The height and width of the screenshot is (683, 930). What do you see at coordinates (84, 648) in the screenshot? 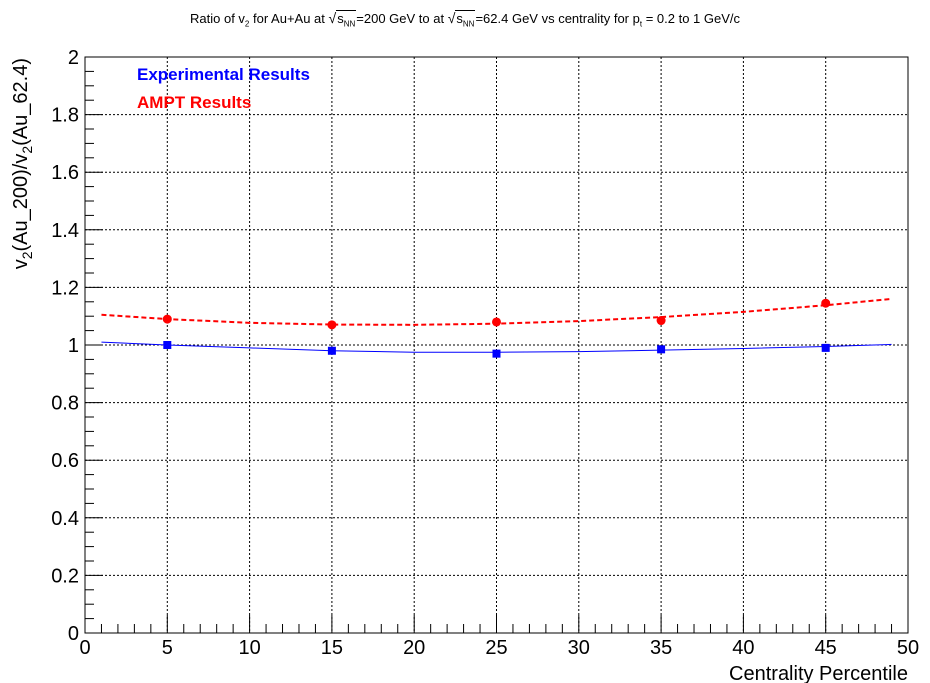
I see `x-tick-label: 0` at bounding box center [84, 648].